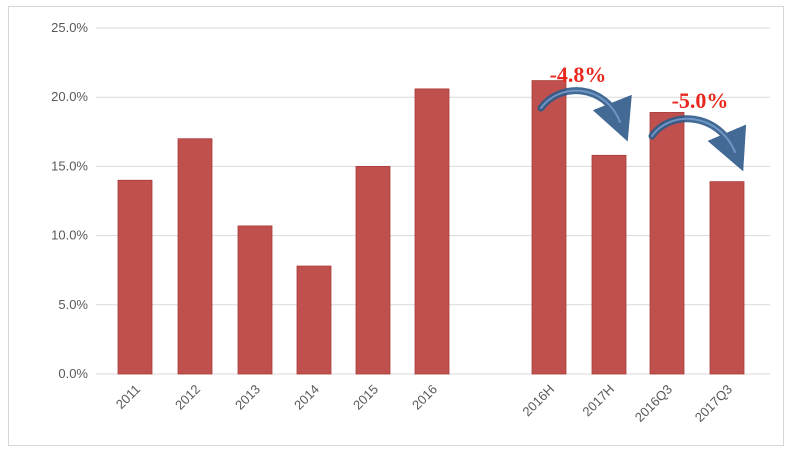 The width and height of the screenshot is (794, 460). Describe the element at coordinates (424, 397) in the screenshot. I see `x-tick-label: 2016` at that location.